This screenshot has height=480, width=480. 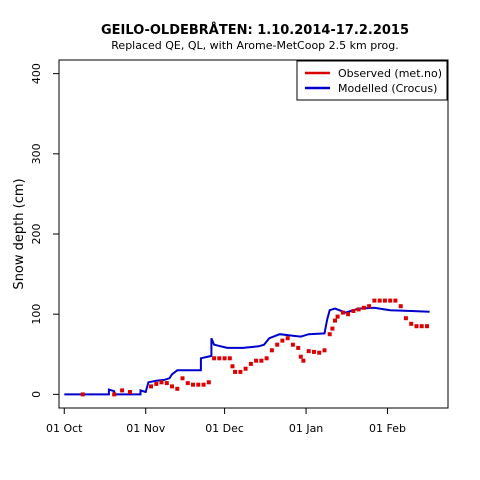 I want to click on y-tick-label: 0, so click(x=36, y=394).